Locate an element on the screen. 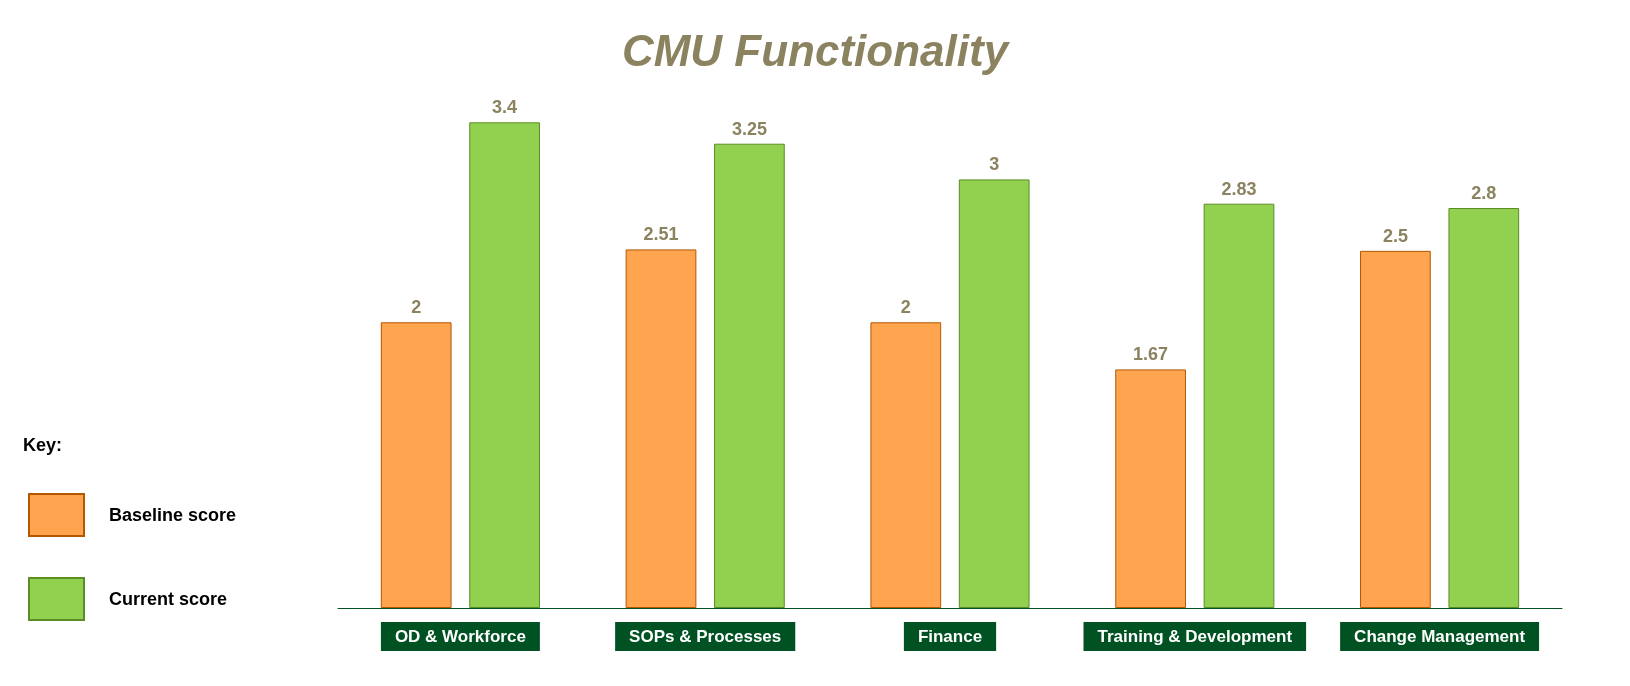 The width and height of the screenshot is (1630, 686). chart-title: CMU Functionality is located at coordinates (816, 50).